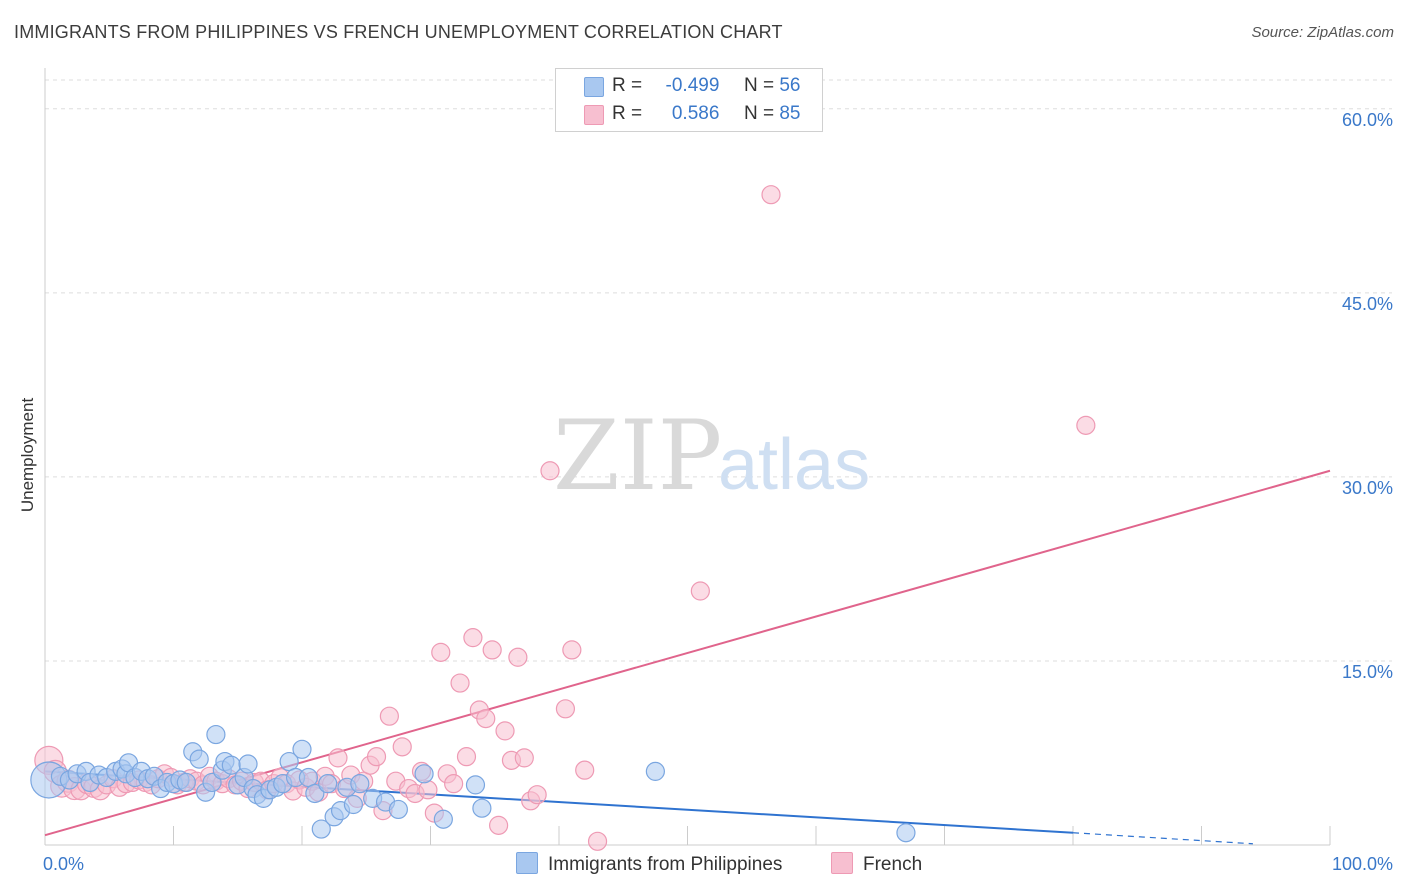 The width and height of the screenshot is (1406, 892). What do you see at coordinates (527, 863) in the screenshot?
I see `philippines-legend-swatch` at bounding box center [527, 863].